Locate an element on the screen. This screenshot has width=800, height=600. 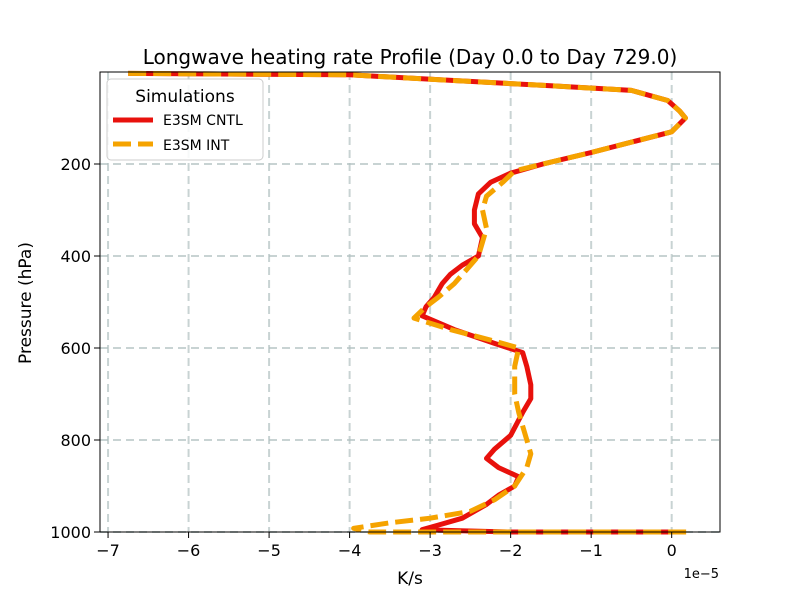
legend-label-e3sm-cntl: E3SM CNTL is located at coordinates (203, 121).